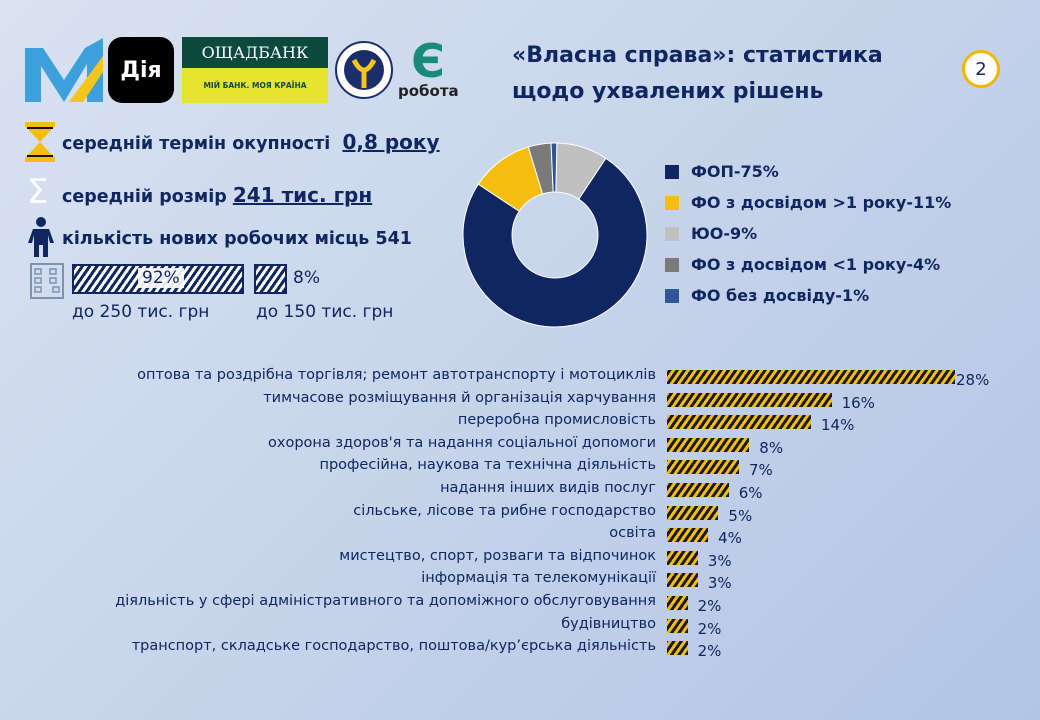 The width and height of the screenshot is (1040, 720). Describe the element at coordinates (771, 447) in the screenshot. I see `bar-value-label: 8%` at that location.